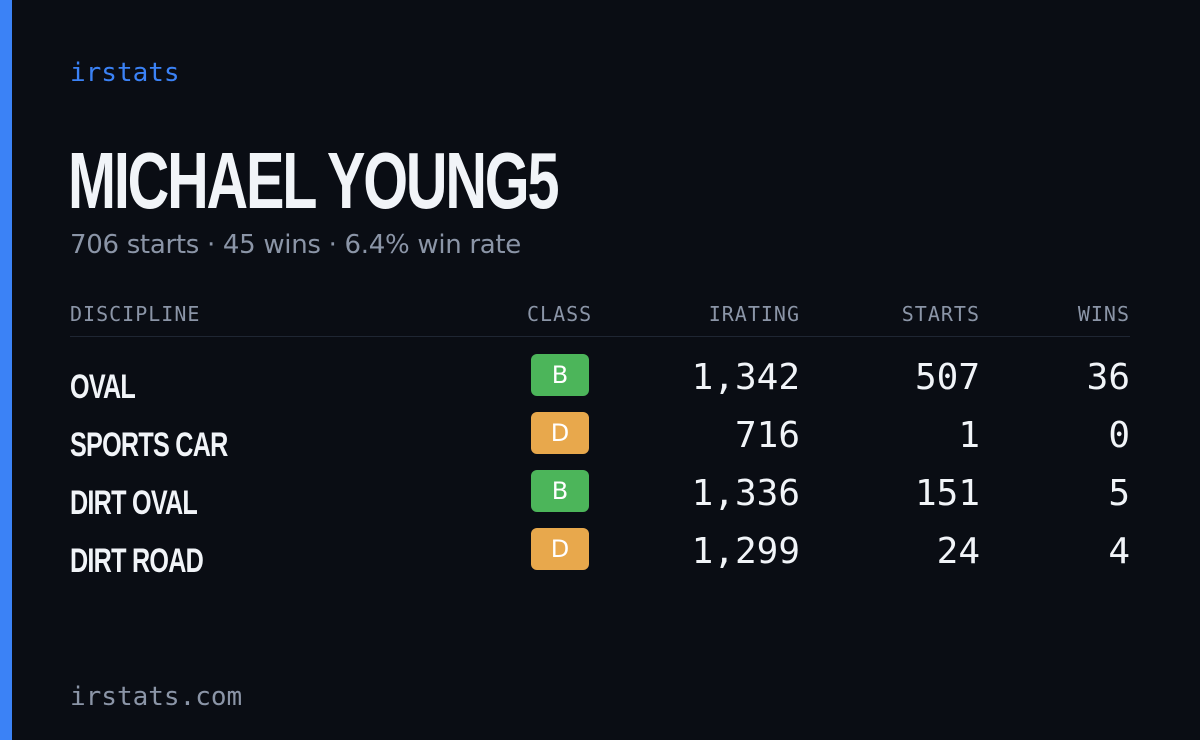 This screenshot has height=740, width=1200. I want to click on starts-value: 1, so click(969, 435).